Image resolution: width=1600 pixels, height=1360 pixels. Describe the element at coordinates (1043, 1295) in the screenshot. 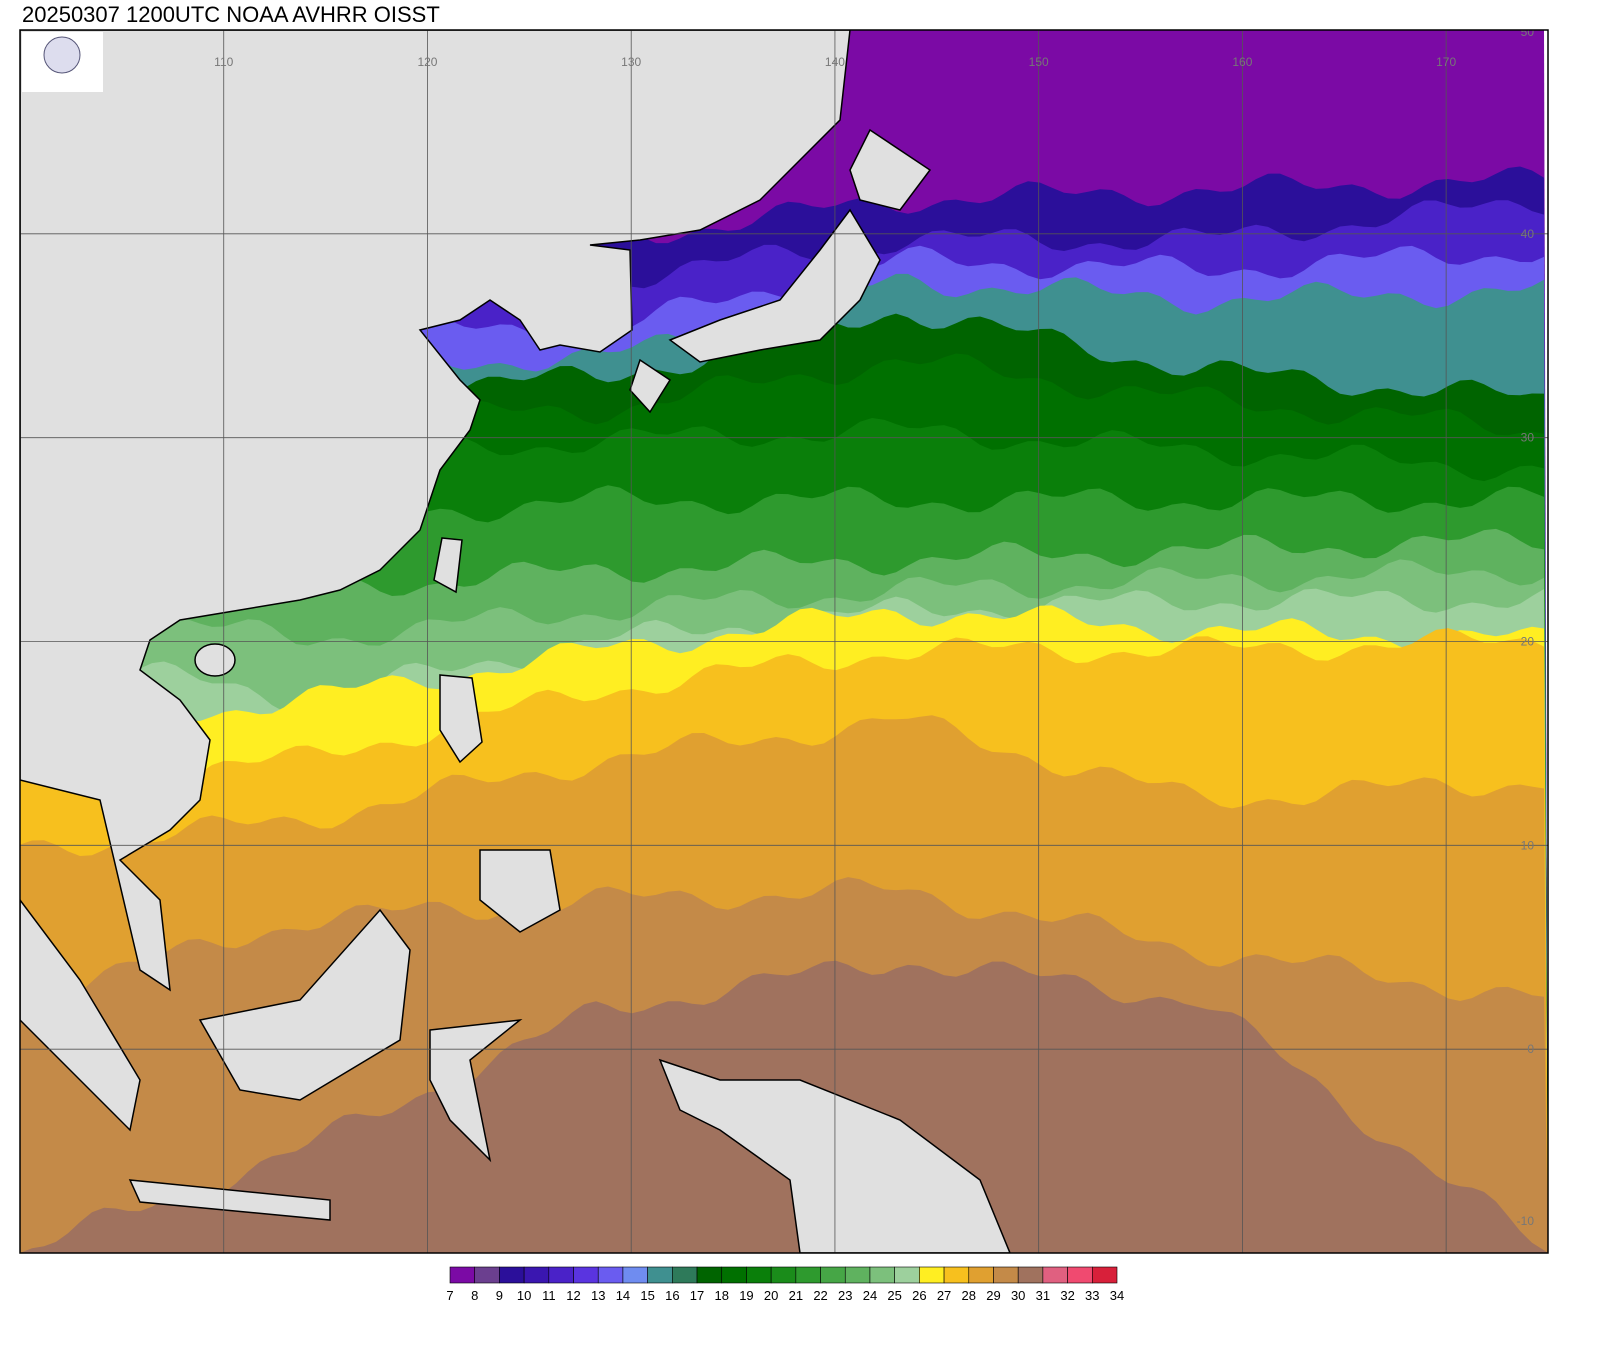

I see `colorbar-label: 31` at that location.